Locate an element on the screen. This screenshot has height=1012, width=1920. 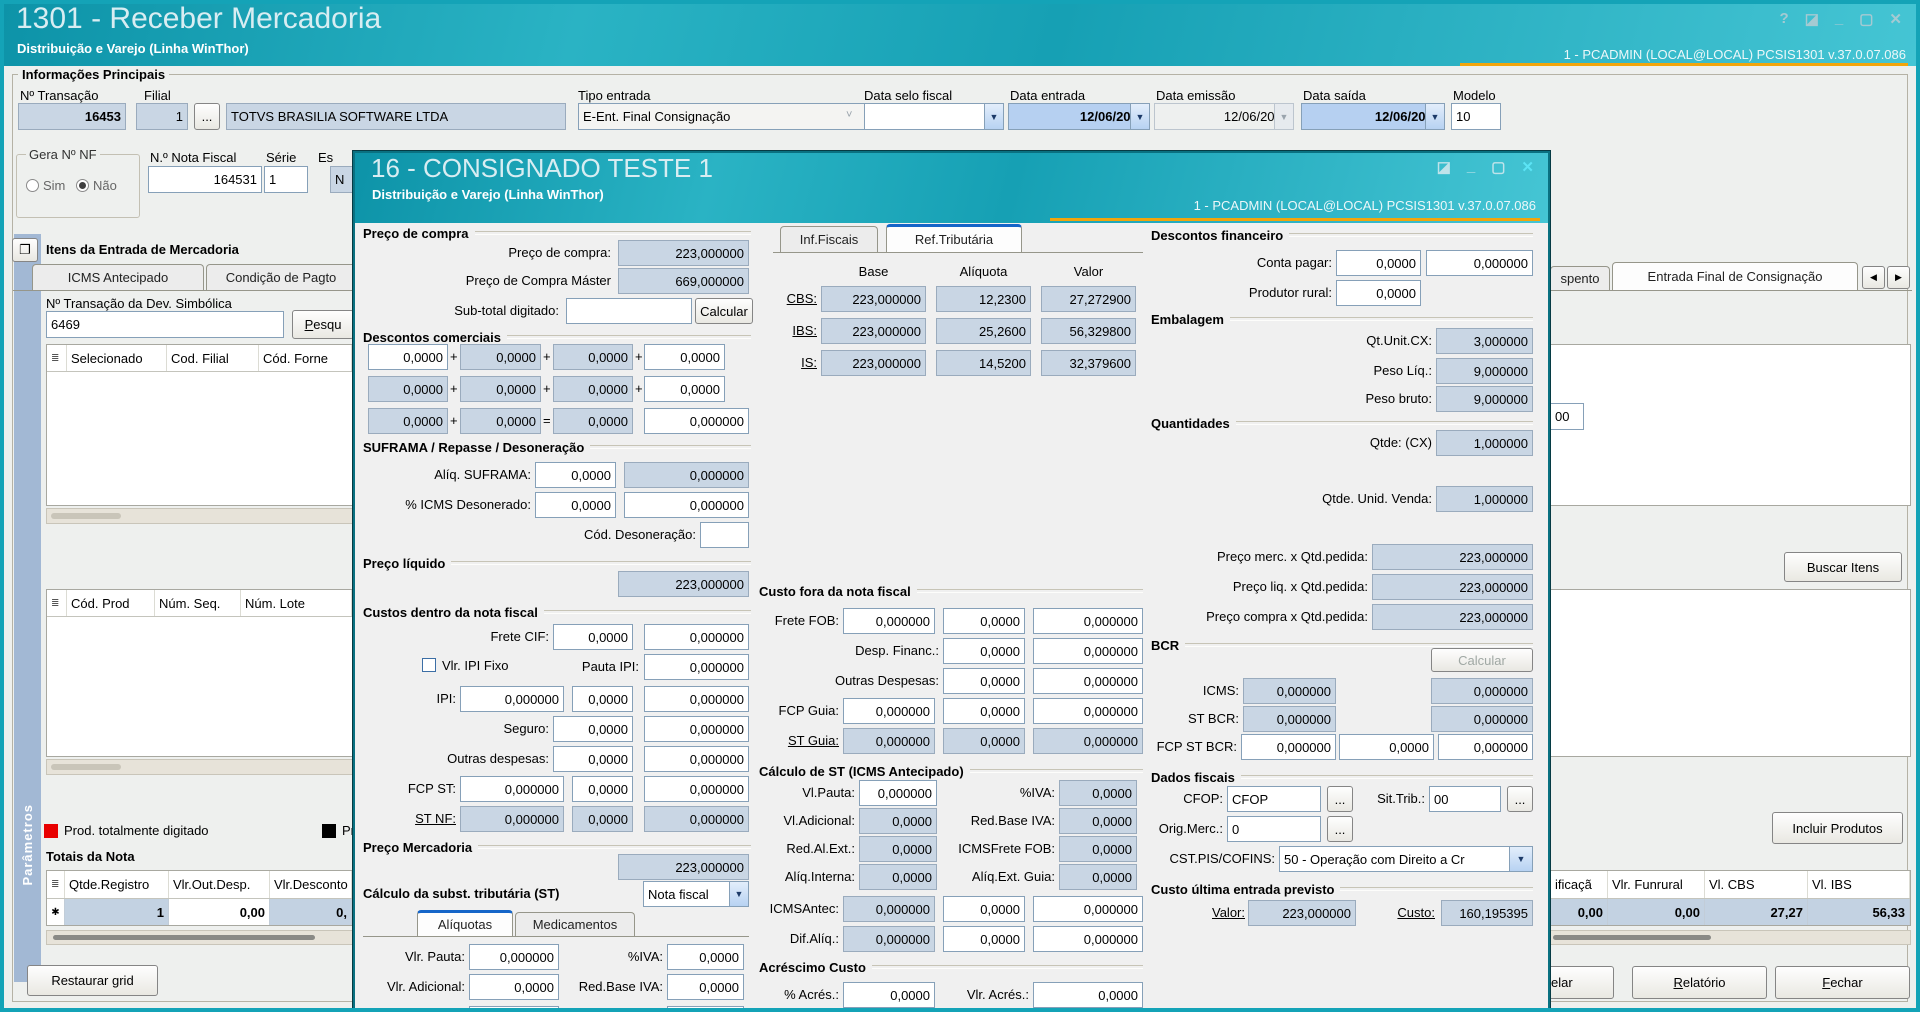
aliq-suframa-field1: 0,0000 is located at coordinates (575, 475).